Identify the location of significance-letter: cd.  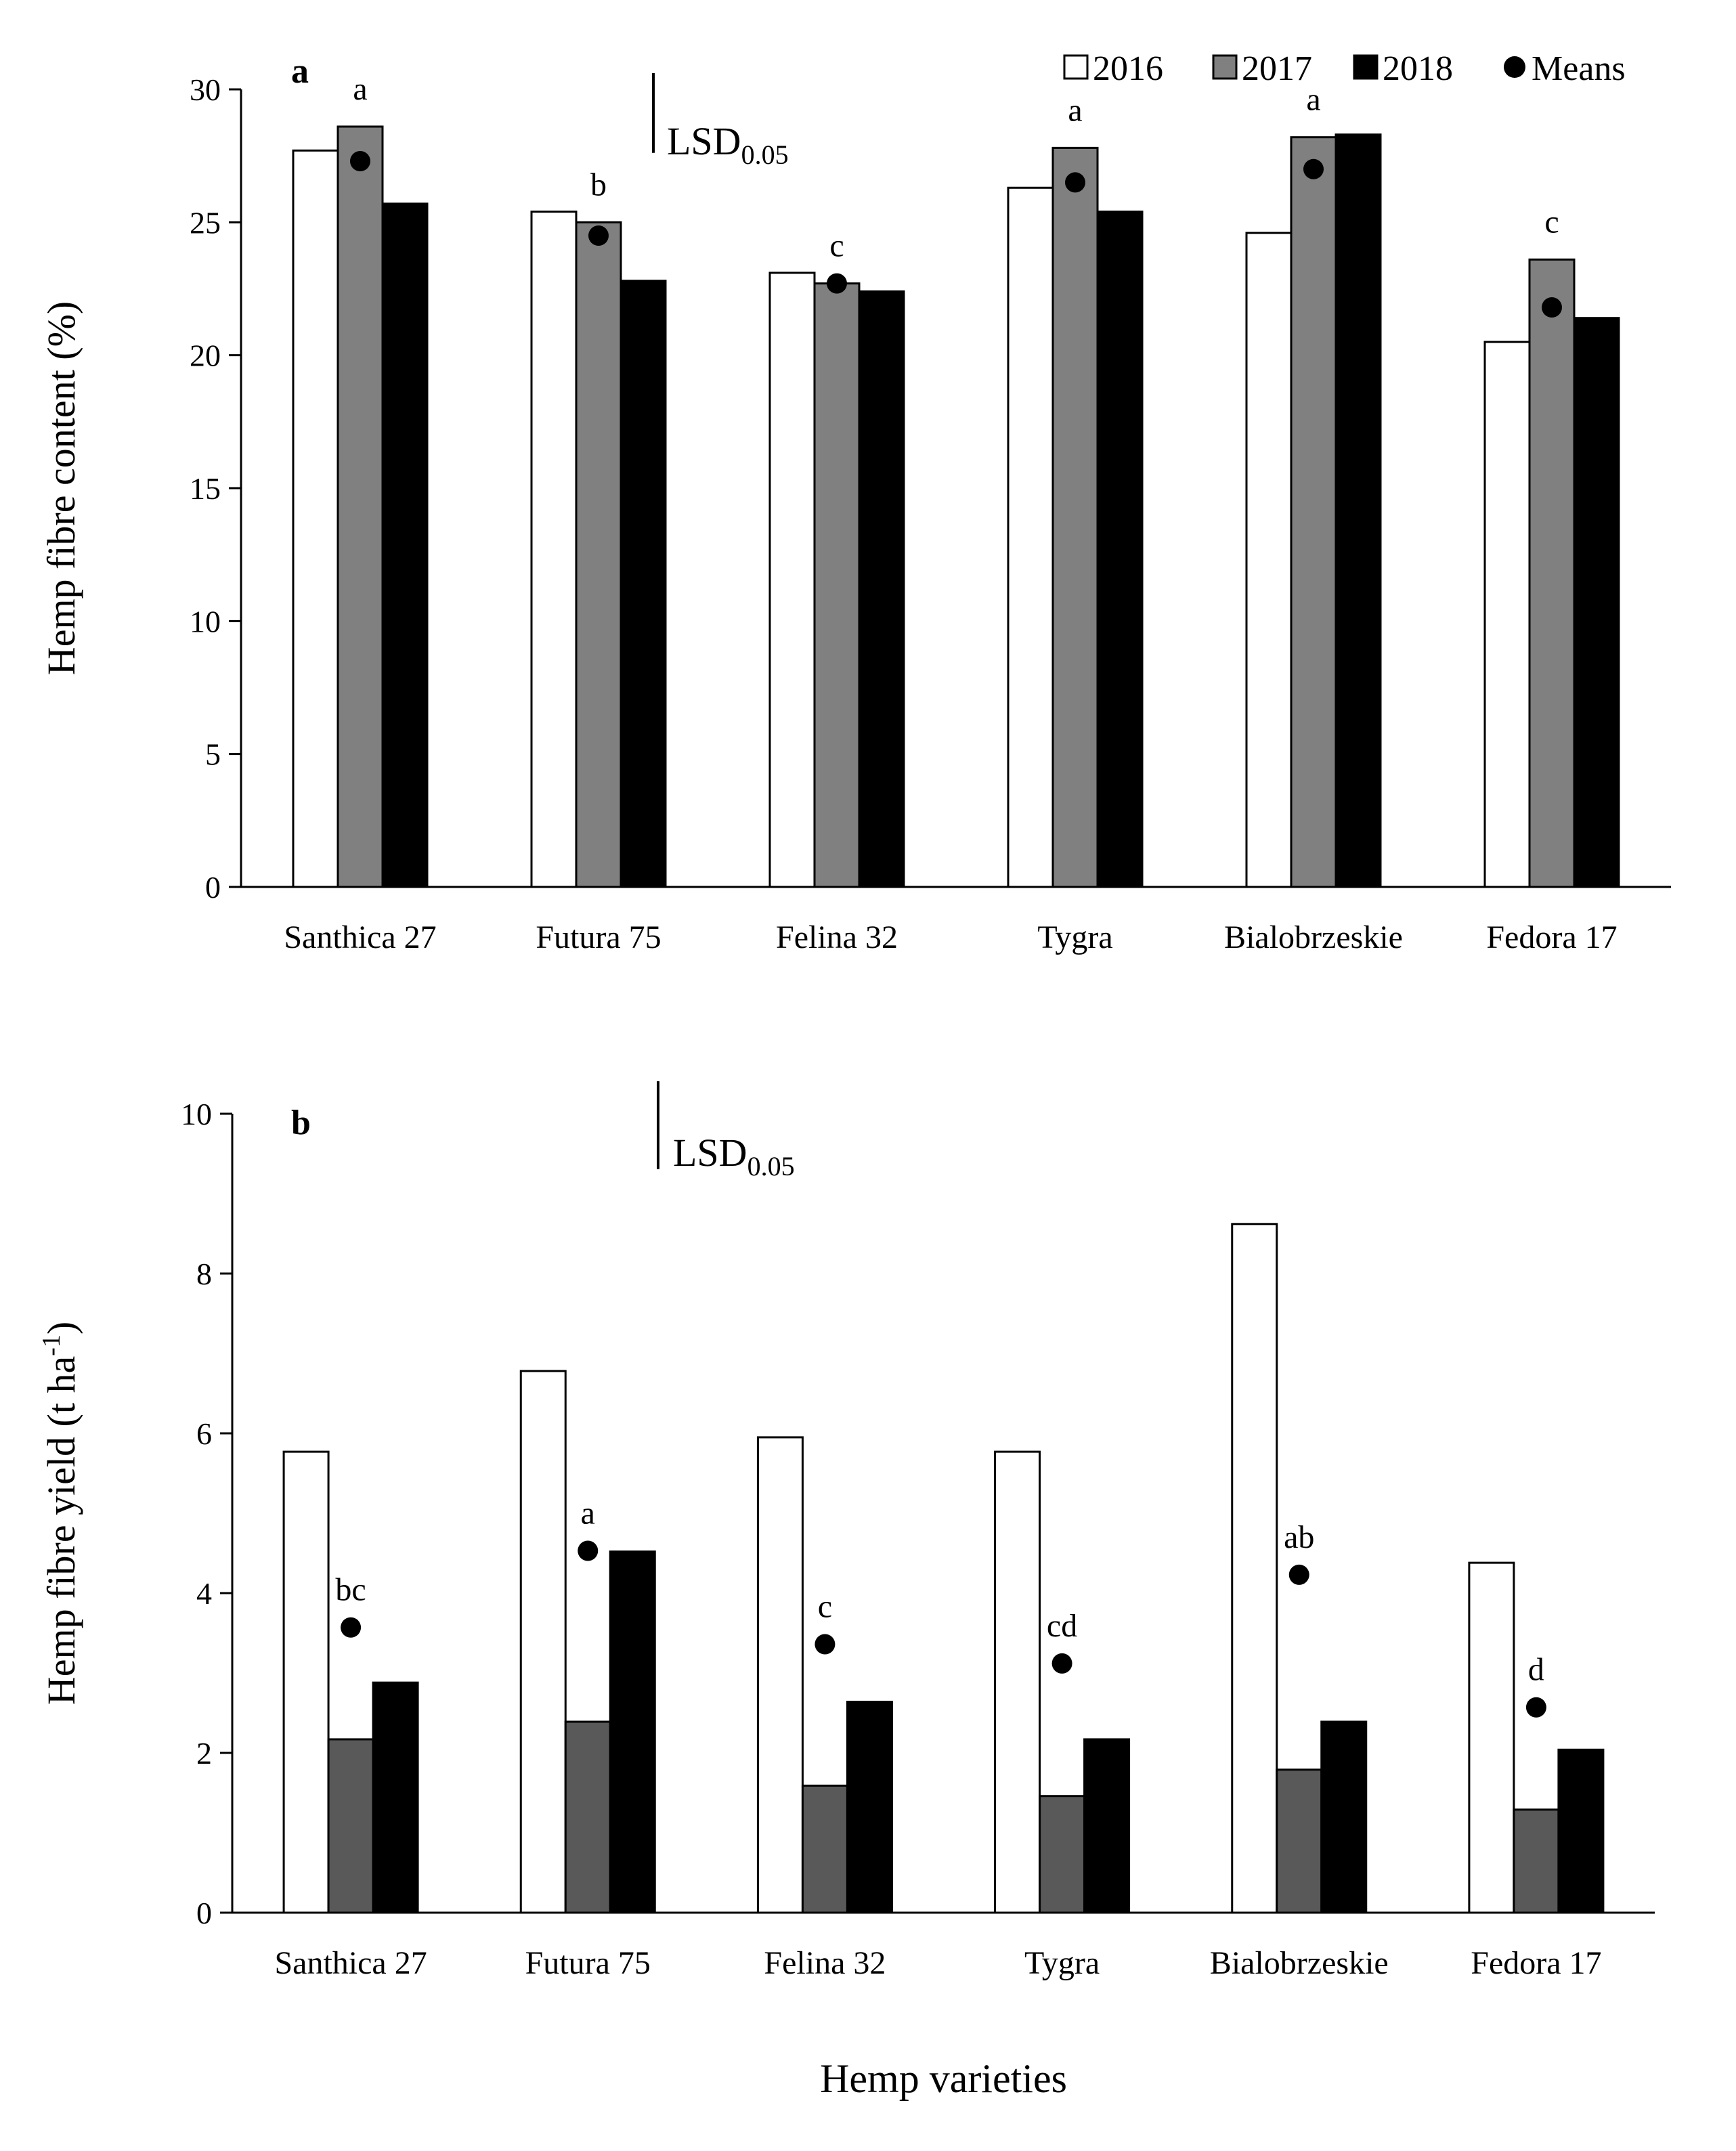
(1062, 1626).